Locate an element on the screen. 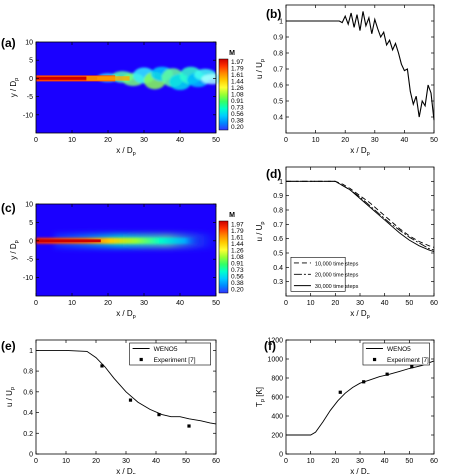 The image size is (474, 474). y-tick-label: 800 is located at coordinates (277, 379).